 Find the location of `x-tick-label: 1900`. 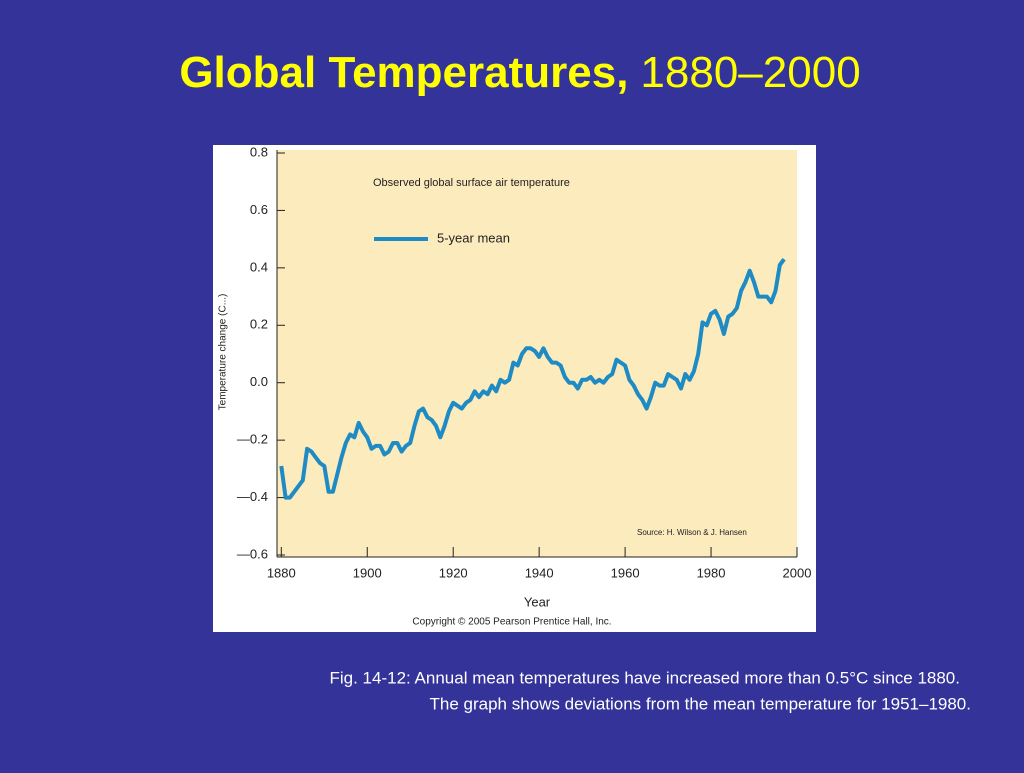

x-tick-label: 1900 is located at coordinates (367, 572).